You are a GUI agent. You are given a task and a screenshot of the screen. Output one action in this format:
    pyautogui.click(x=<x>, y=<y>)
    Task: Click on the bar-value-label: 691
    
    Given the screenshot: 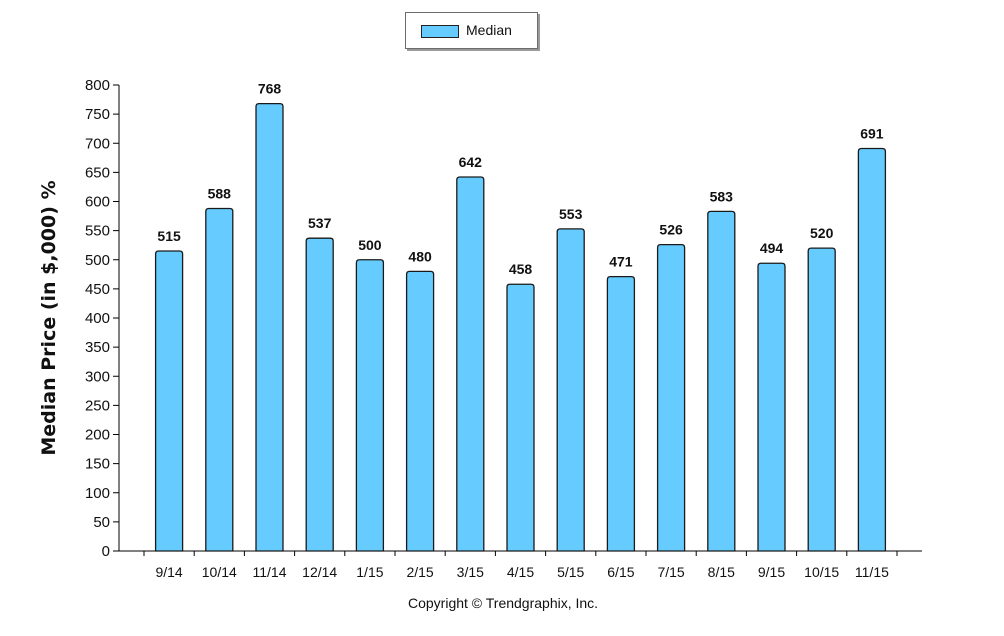 What is the action you would take?
    pyautogui.click(x=872, y=133)
    